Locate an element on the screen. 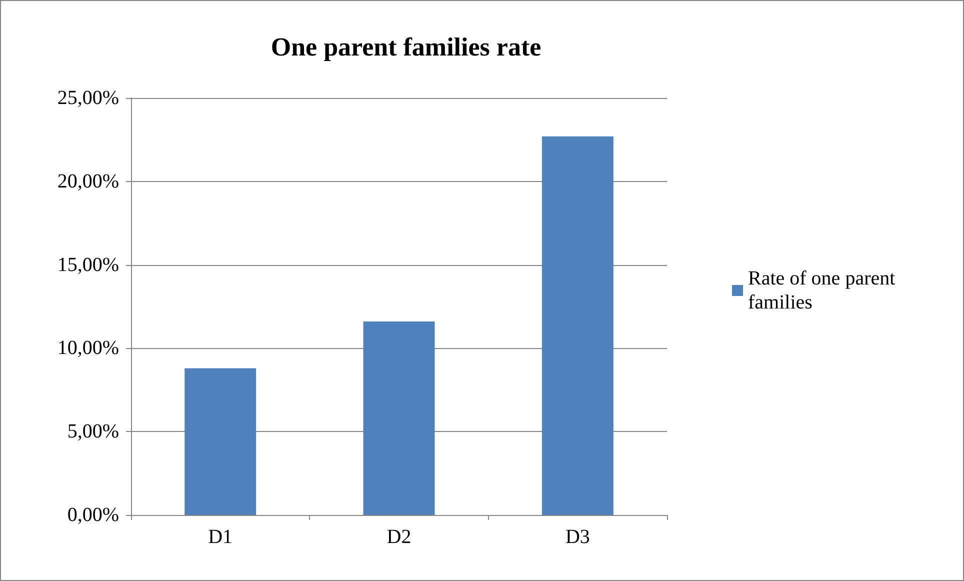 Image resolution: width=964 pixels, height=581 pixels. chart-title: One parent families rate is located at coordinates (406, 47).